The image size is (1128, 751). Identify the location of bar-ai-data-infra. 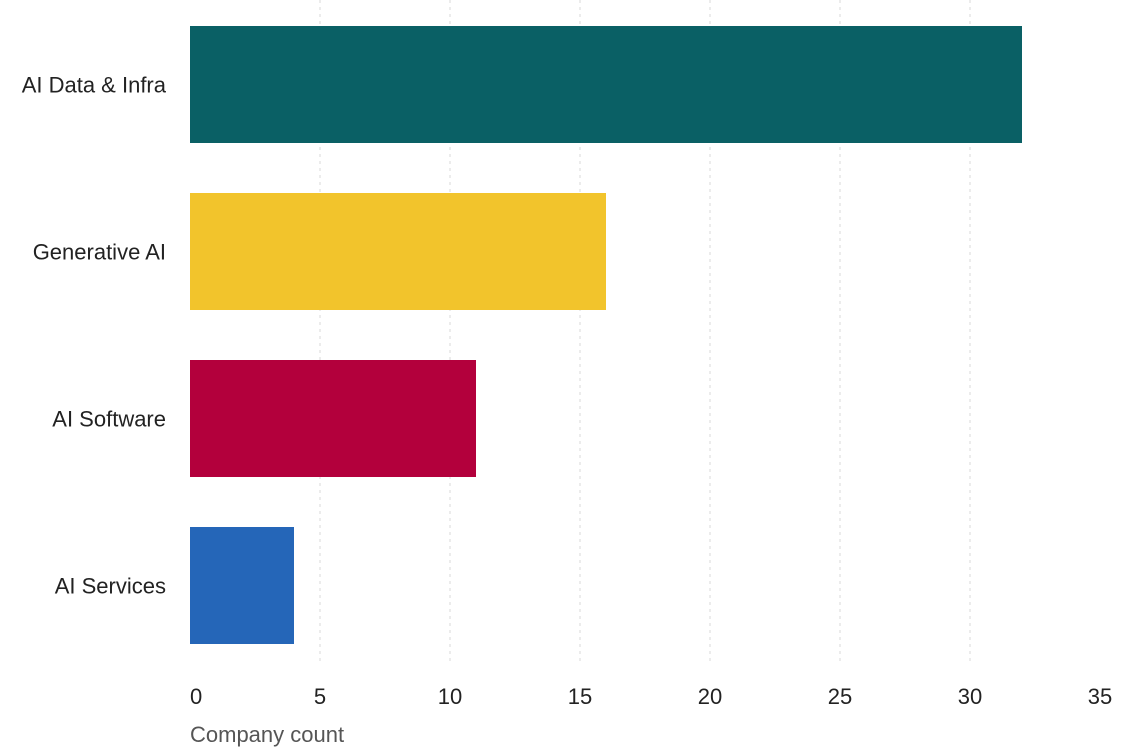
(606, 84).